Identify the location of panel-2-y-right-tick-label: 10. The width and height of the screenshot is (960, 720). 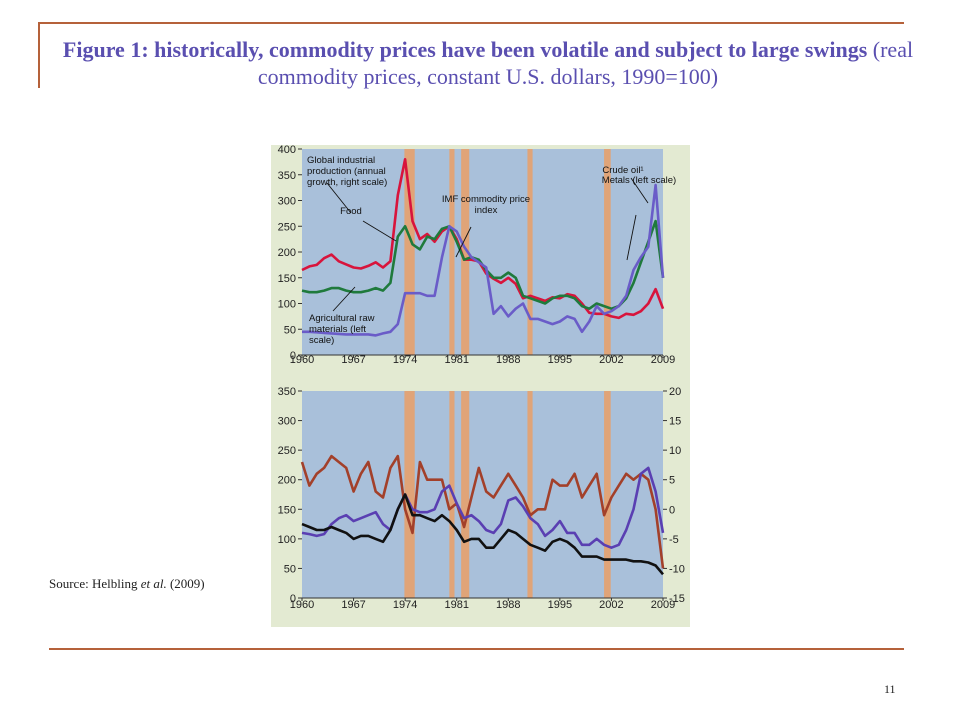
(675, 451).